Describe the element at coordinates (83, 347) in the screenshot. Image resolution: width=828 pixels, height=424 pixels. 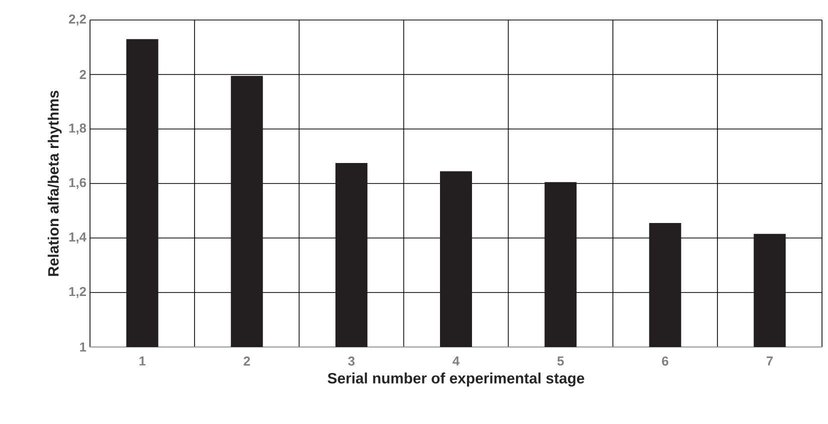
I see `y-tick-label: 1` at that location.